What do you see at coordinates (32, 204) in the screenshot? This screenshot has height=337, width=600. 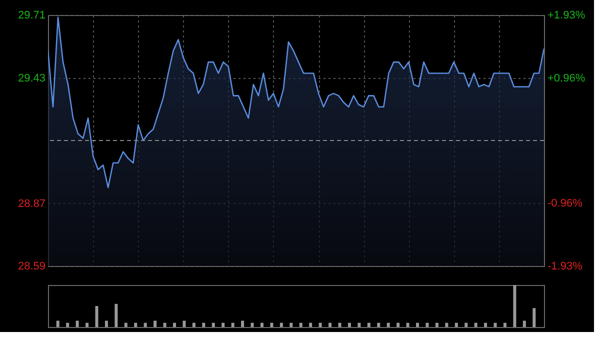 I see `y-tick-label: 28.87` at bounding box center [32, 204].